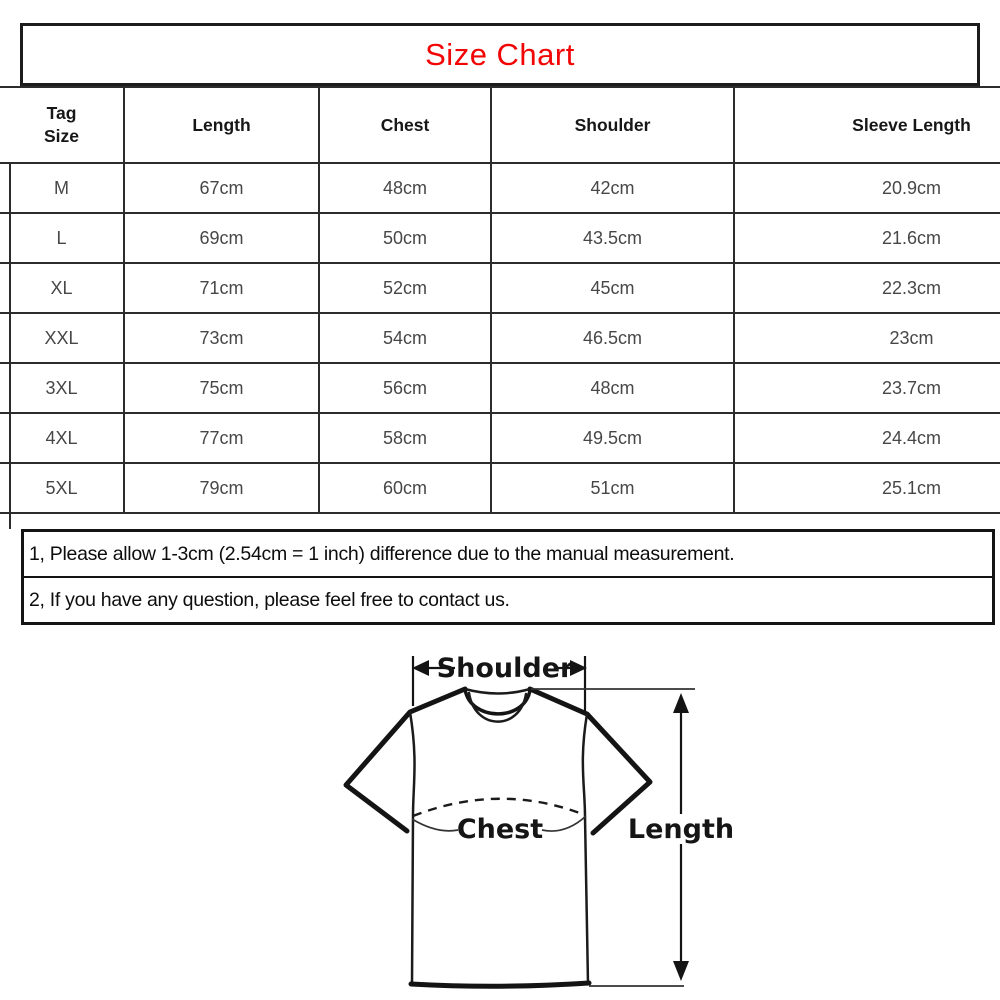 Image resolution: width=1000 pixels, height=1000 pixels. I want to click on table-row: XL 71cm 52cm 45cm 22.3cm, so click(500, 289).